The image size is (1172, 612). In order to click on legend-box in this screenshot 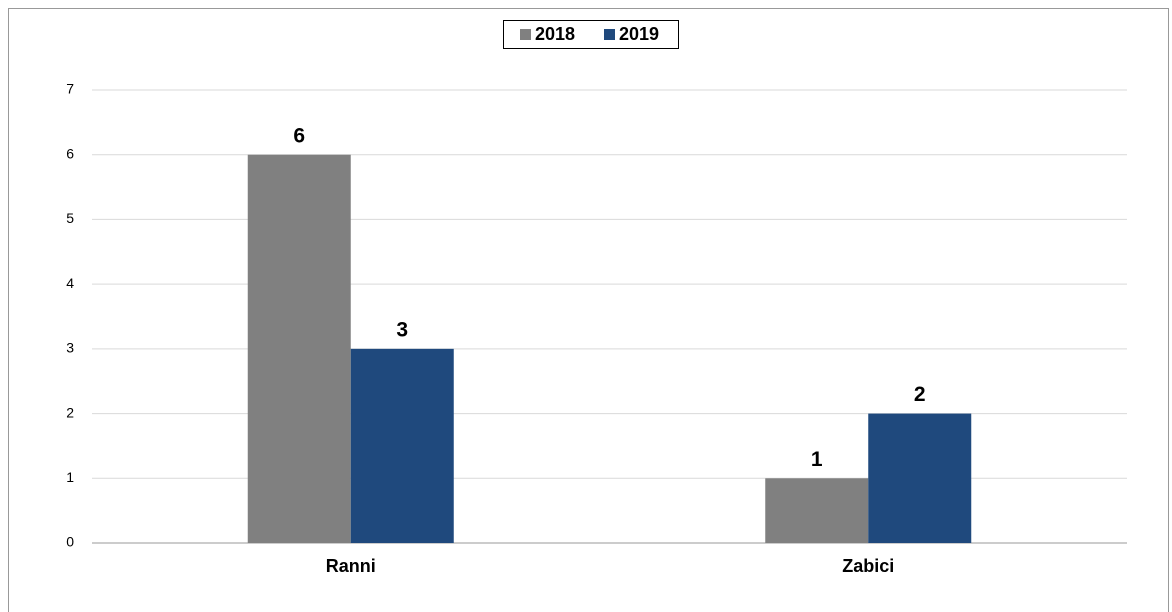, I will do `click(591, 34)`.